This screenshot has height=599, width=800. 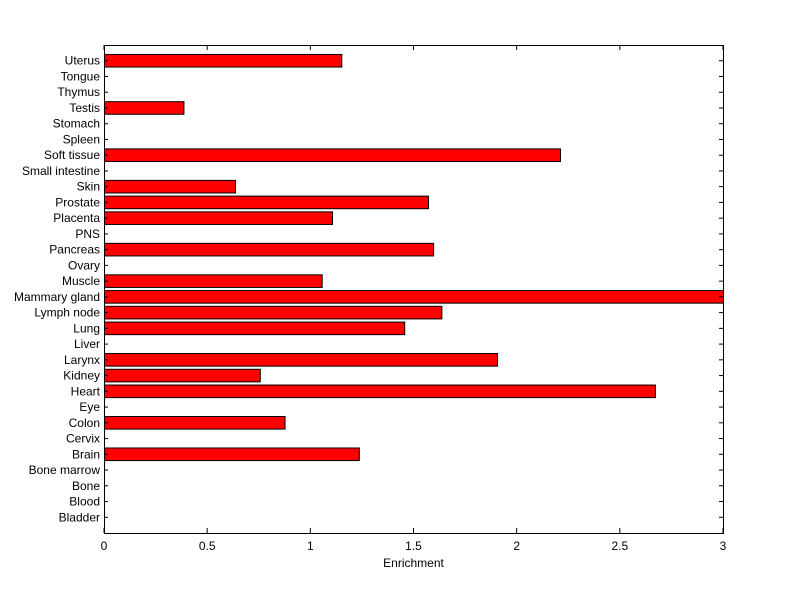 I want to click on y-tick-label-cervix: Cervix, so click(x=83, y=439).